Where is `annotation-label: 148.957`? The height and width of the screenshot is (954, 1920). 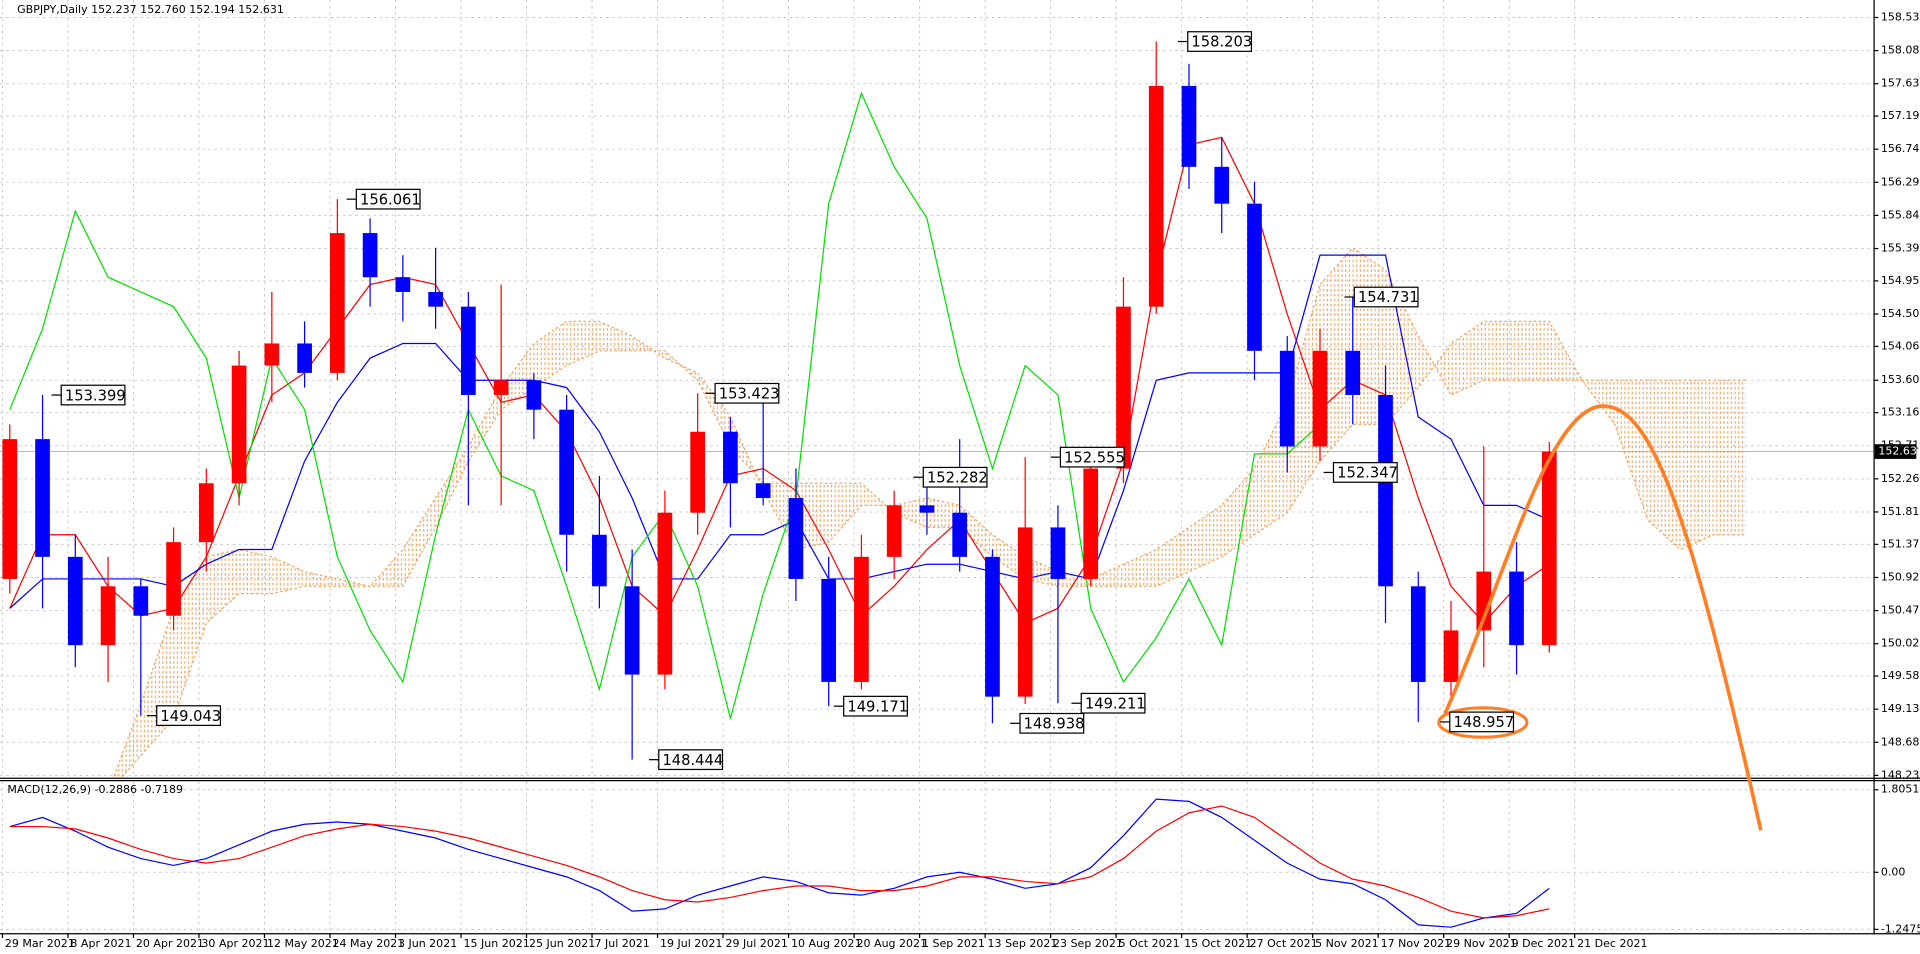 annotation-label: 148.957 is located at coordinates (1483, 722).